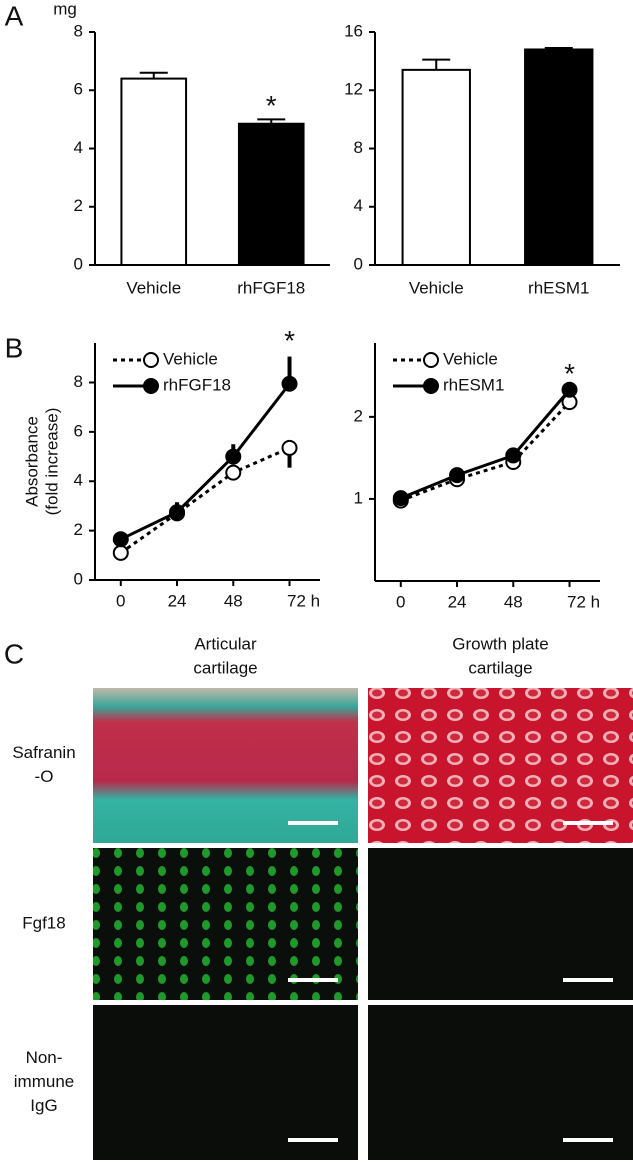 This screenshot has height=1165, width=633. What do you see at coordinates (44, 1057) in the screenshot?
I see `row-label: Non-` at bounding box center [44, 1057].